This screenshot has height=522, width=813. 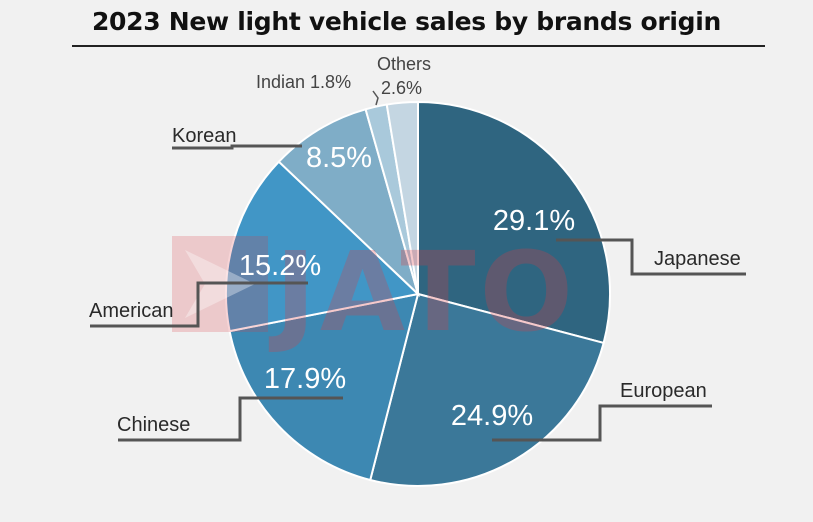 What do you see at coordinates (348, 203) in the screenshot?
I see `pie-slice-korean` at bounding box center [348, 203].